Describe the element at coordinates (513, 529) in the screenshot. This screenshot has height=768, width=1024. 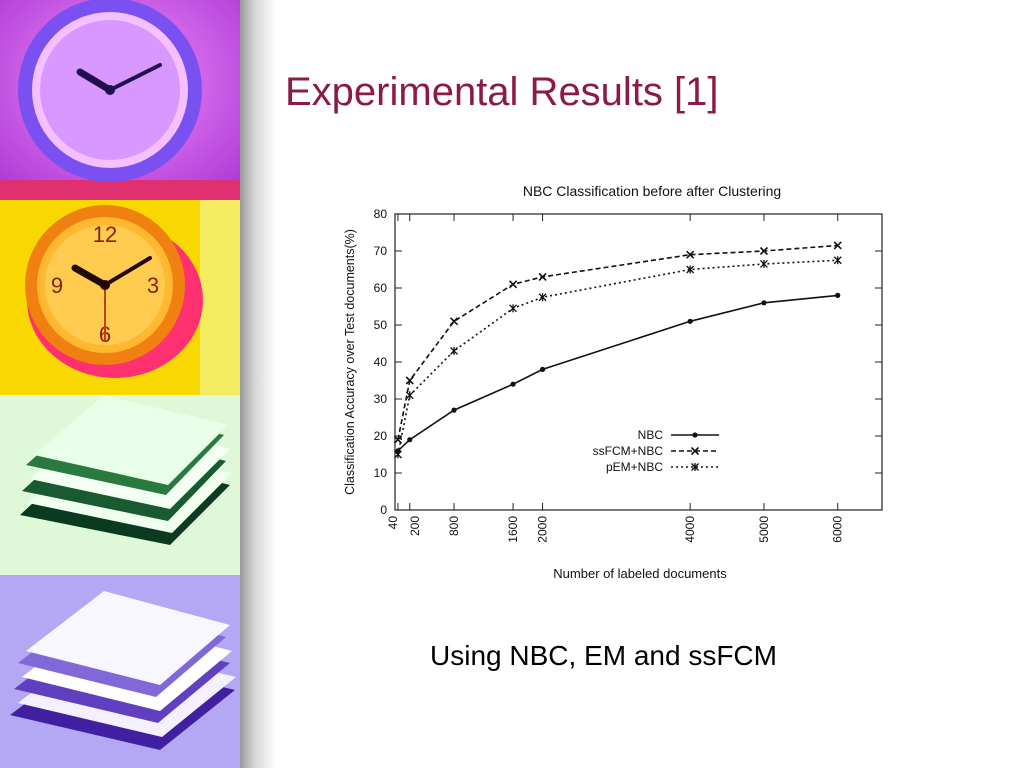
I see `x-tick-label: 1600` at that location.